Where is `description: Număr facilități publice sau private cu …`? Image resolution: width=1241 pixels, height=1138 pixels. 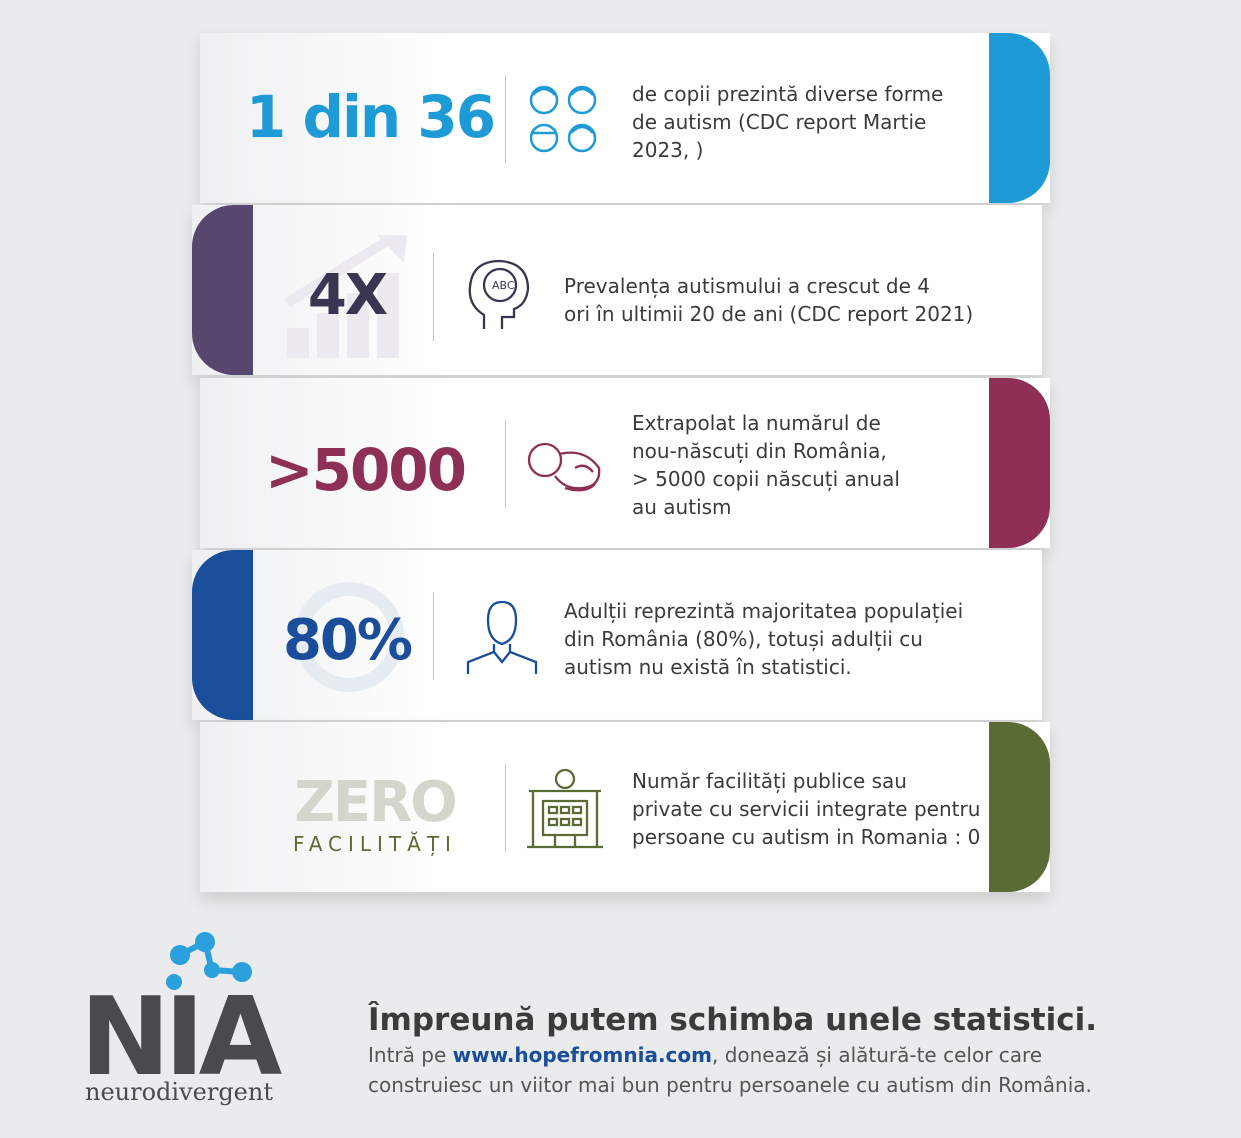
description: Număr facilități publice sau private cu … is located at coordinates (806, 809).